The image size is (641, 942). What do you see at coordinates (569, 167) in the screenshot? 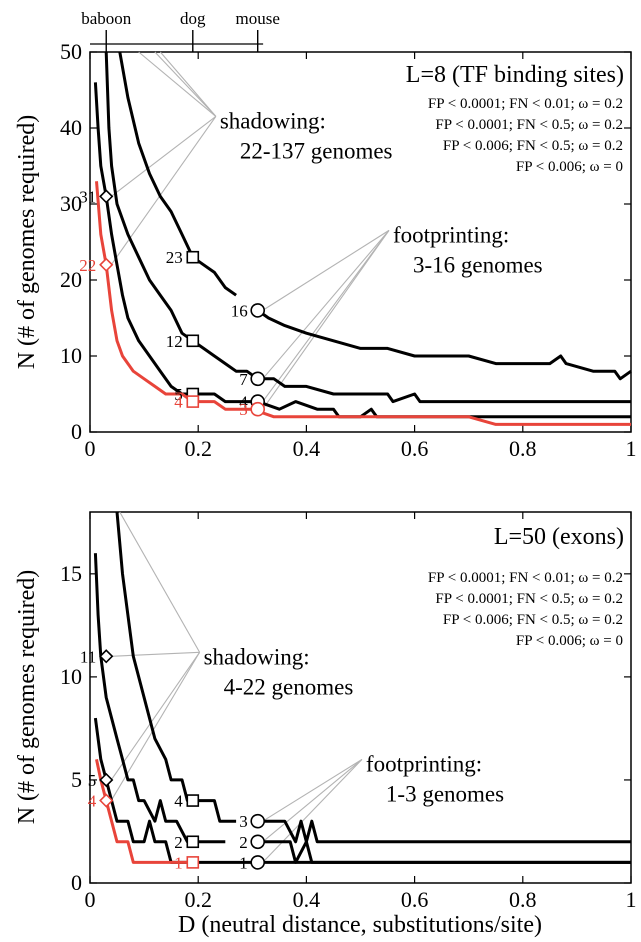
I see `legend-entry: FP < 0.006; ω = 0` at bounding box center [569, 167].